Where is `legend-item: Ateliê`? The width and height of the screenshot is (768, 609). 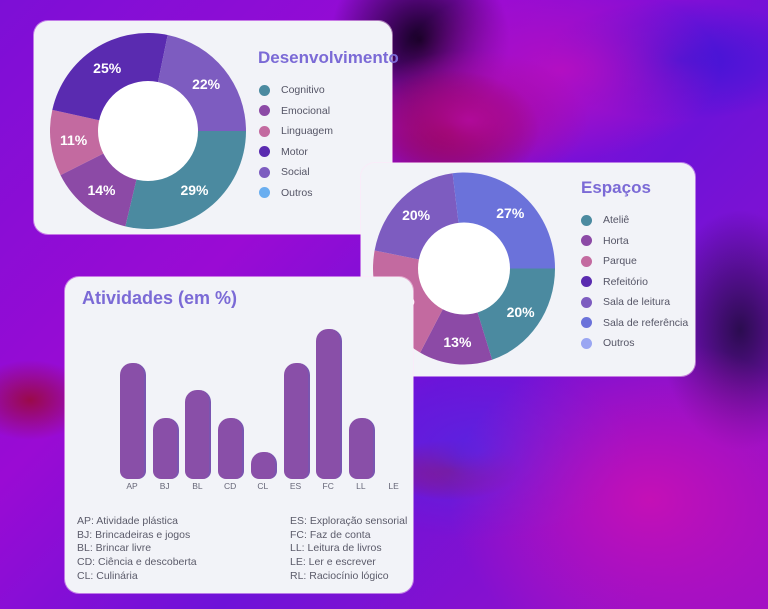
legend-item: Ateliê is located at coordinates (634, 220).